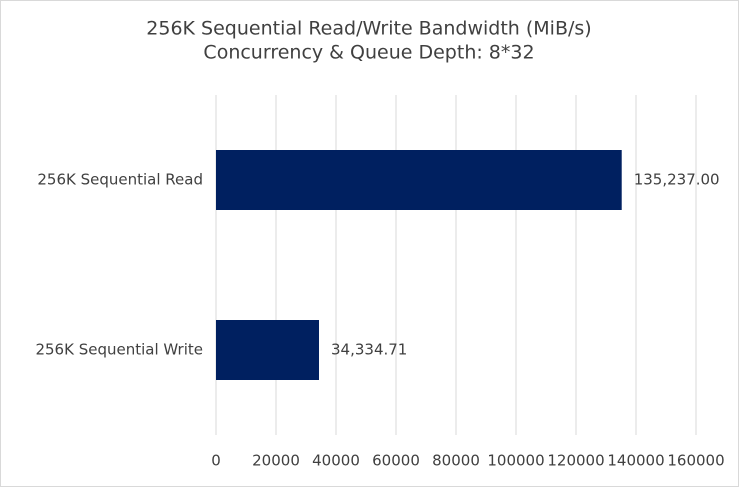 The height and width of the screenshot is (487, 739). Describe the element at coordinates (396, 461) in the screenshot. I see `x-tick-label: 60000` at that location.